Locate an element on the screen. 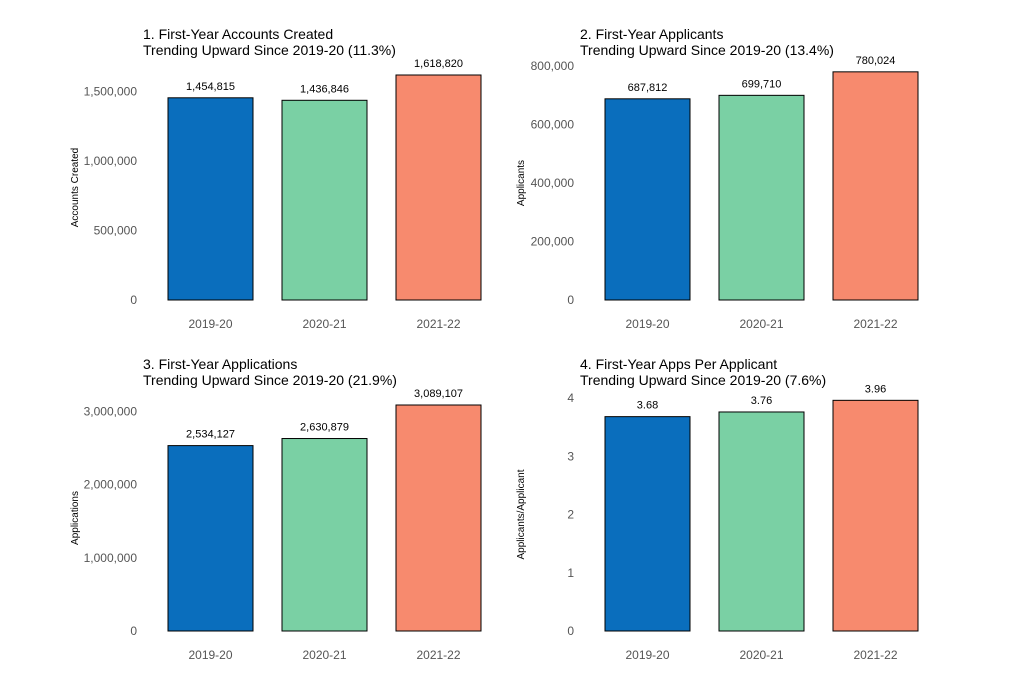  bar-value-label: 1,454,815 is located at coordinates (210, 87).